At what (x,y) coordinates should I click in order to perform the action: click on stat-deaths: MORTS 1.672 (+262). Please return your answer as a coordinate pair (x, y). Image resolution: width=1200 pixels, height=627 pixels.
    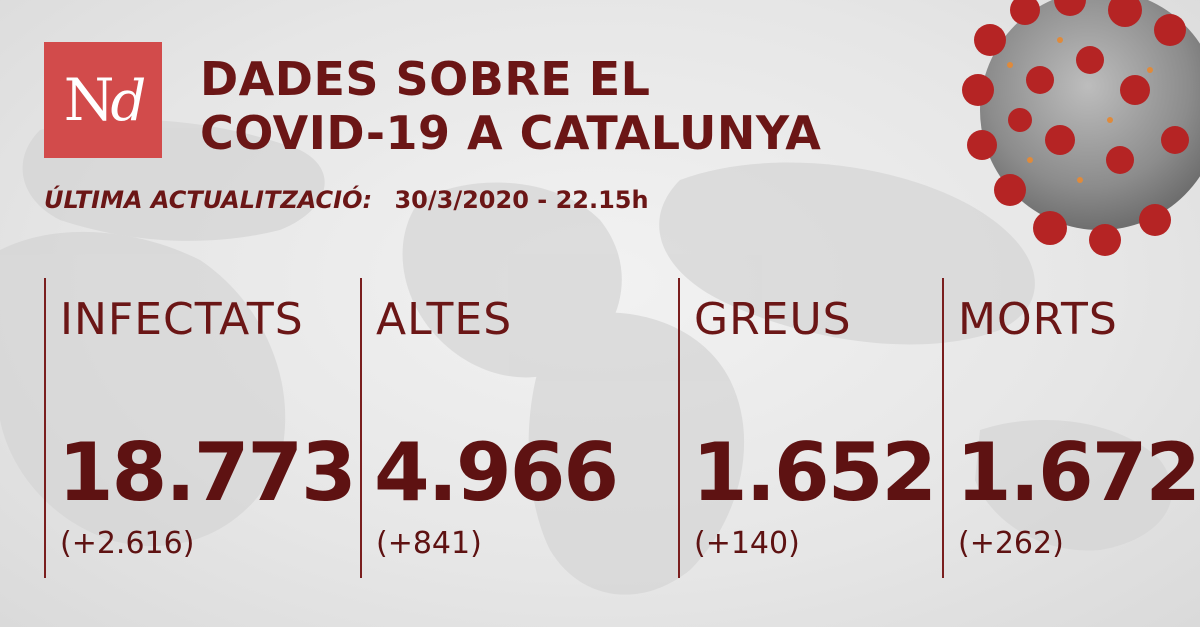
    Looking at the image, I should click on (1071, 428).